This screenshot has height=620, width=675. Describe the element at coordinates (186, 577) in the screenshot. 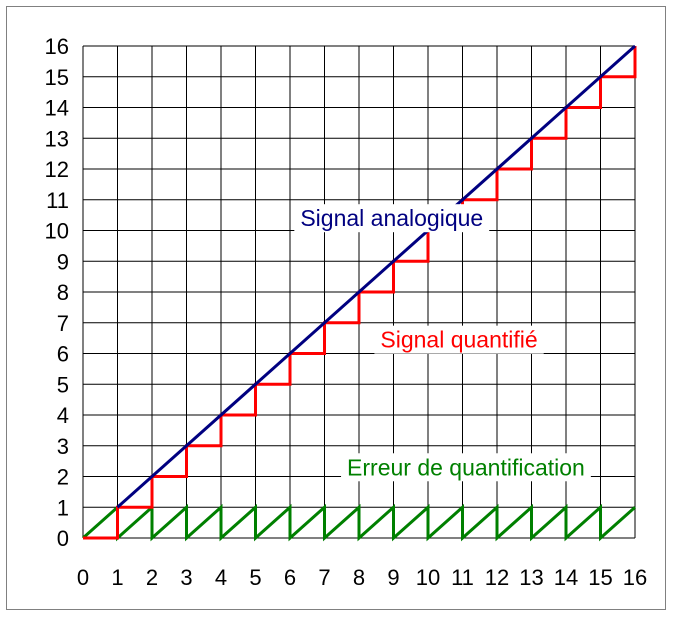

I see `x-tick-label: 3` at that location.